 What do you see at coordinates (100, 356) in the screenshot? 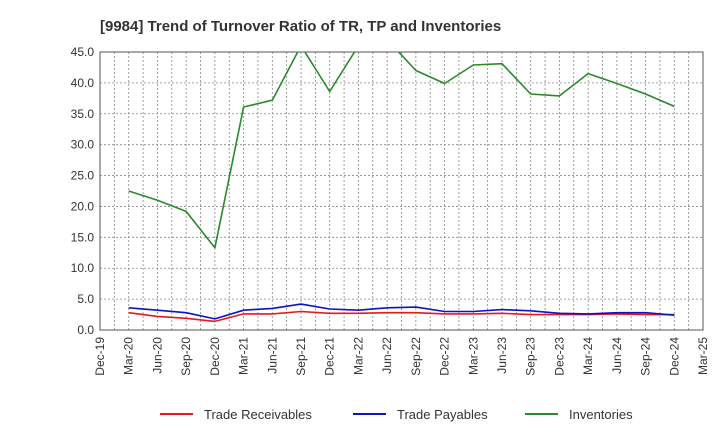
I see `x-tick-label: Dec-19` at bounding box center [100, 356].